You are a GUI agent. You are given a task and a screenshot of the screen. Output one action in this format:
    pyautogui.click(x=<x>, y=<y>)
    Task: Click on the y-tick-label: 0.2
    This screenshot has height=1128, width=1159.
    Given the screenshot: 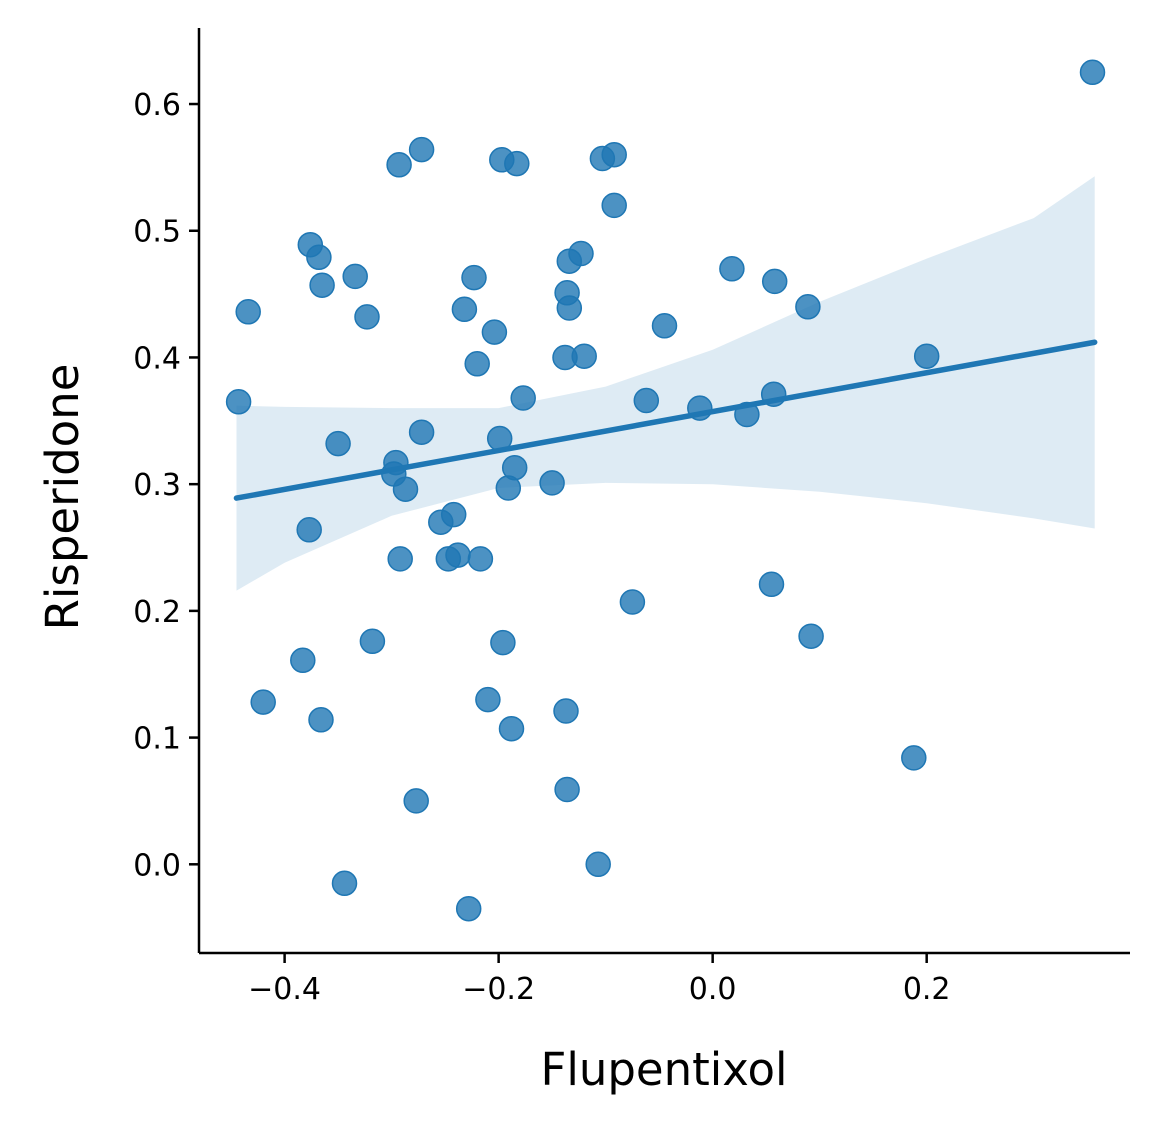 What is the action you would take?
    pyautogui.click(x=157, y=612)
    